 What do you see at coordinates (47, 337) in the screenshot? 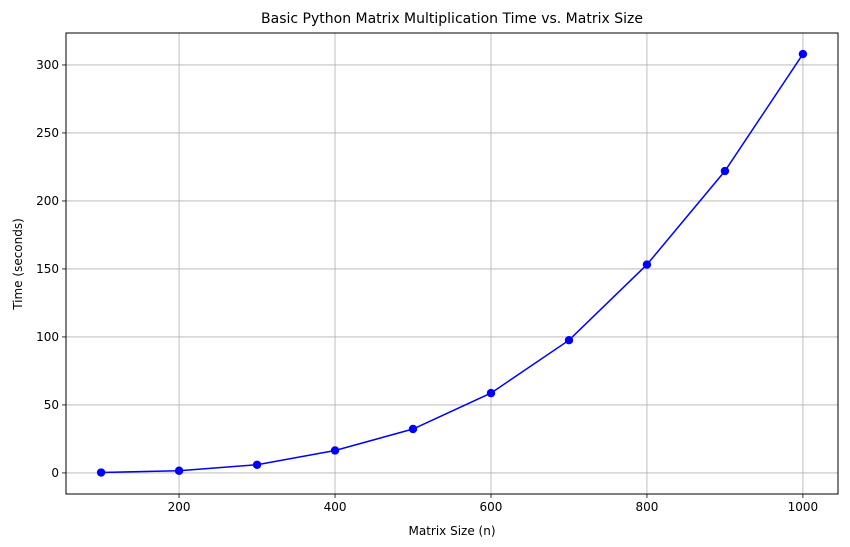
I see `y-tick-label: 100` at bounding box center [47, 337].